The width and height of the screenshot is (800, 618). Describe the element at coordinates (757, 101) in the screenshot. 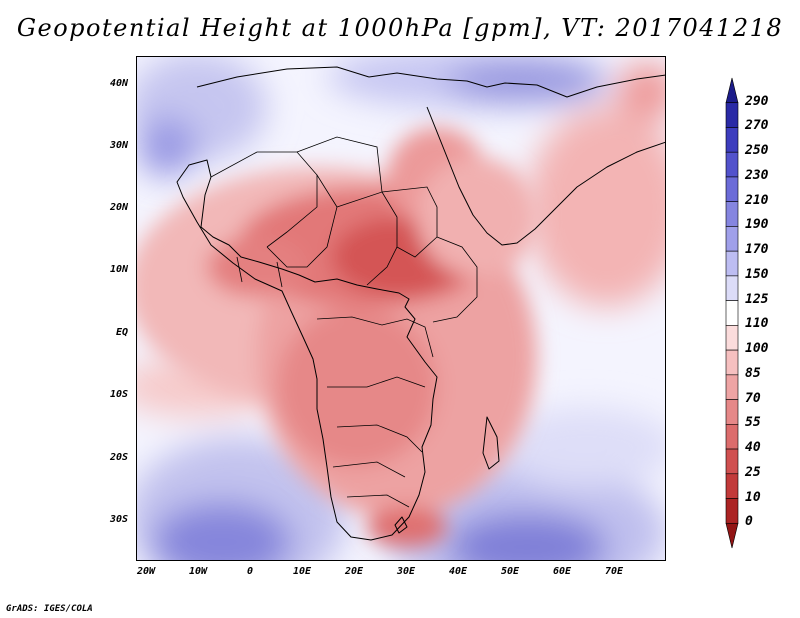

I see `colorbar-level-label: 290` at that location.